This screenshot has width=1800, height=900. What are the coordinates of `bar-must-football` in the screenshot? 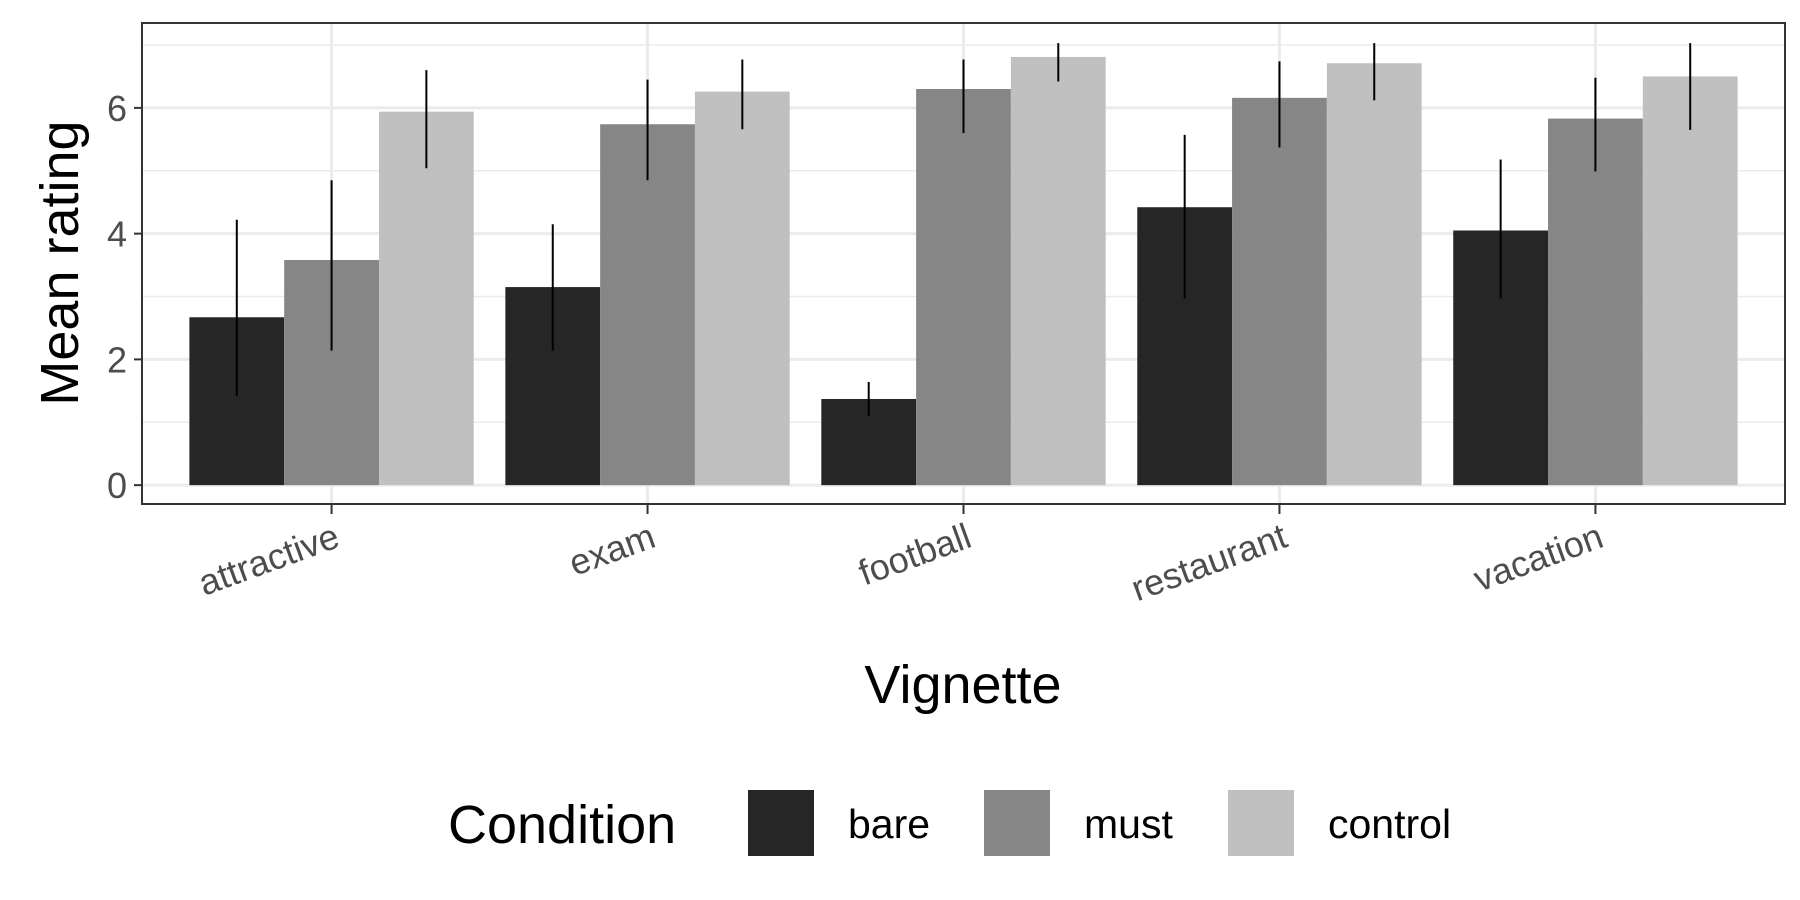 It's located at (963, 287).